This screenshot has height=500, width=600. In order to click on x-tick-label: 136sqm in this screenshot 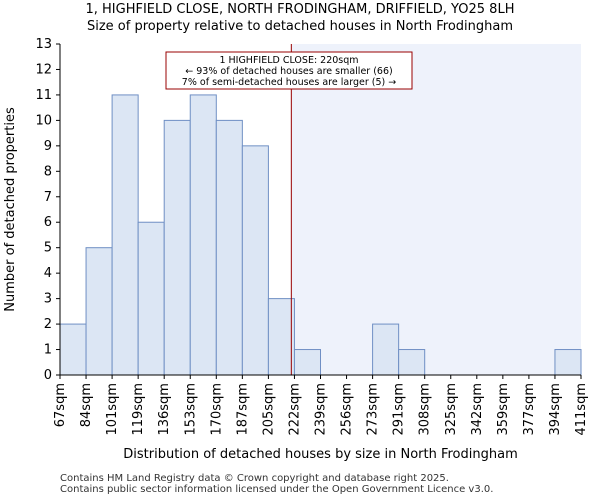, I will do `click(164, 409)`.